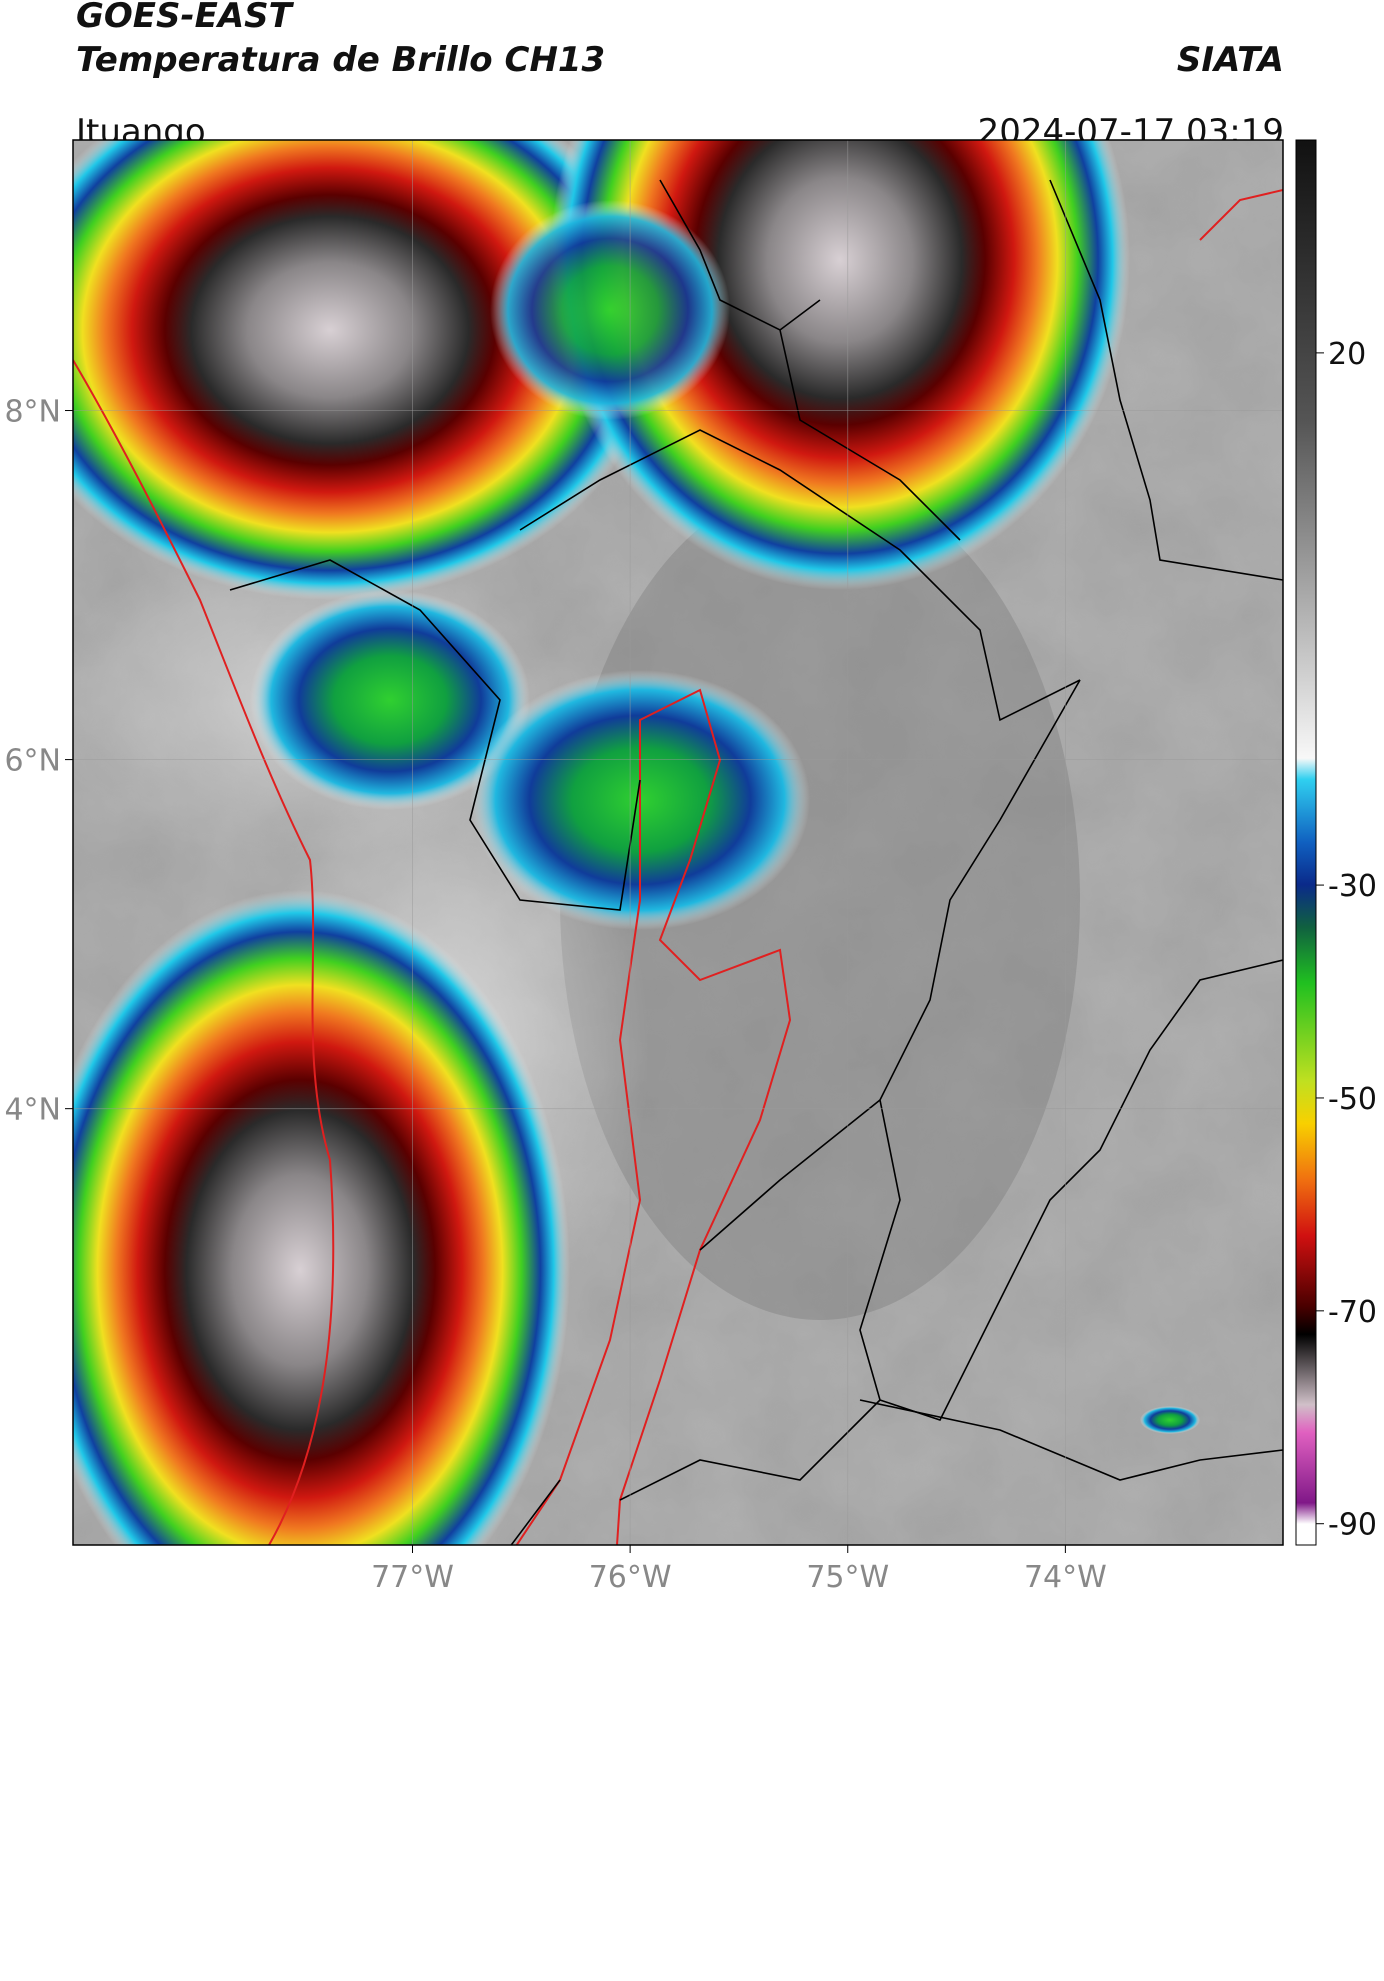  What do you see at coordinates (32, 412) in the screenshot?
I see `lat-tick-label: 8°N` at bounding box center [32, 412].